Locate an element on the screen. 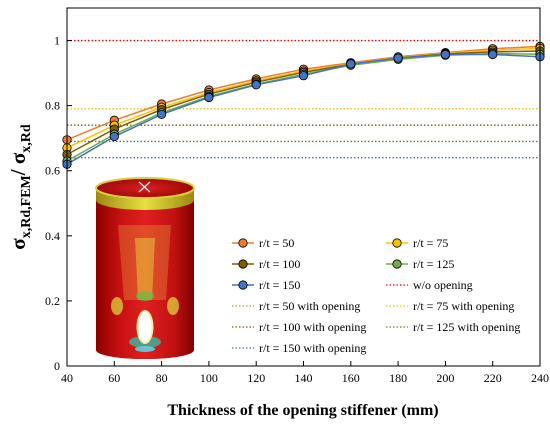 The height and width of the screenshot is (426, 550). legend-label: r/t = 150 is located at coordinates (279, 285).